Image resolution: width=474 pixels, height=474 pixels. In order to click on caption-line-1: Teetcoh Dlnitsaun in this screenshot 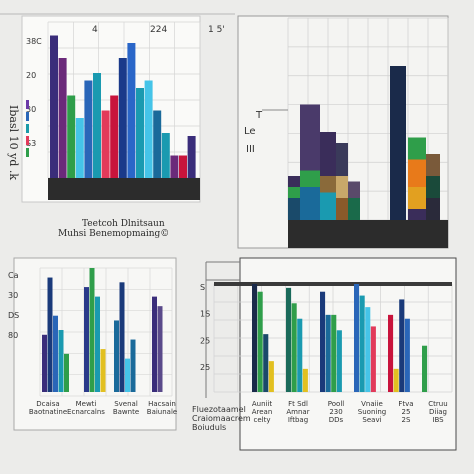, I will do `click(123, 224)`.